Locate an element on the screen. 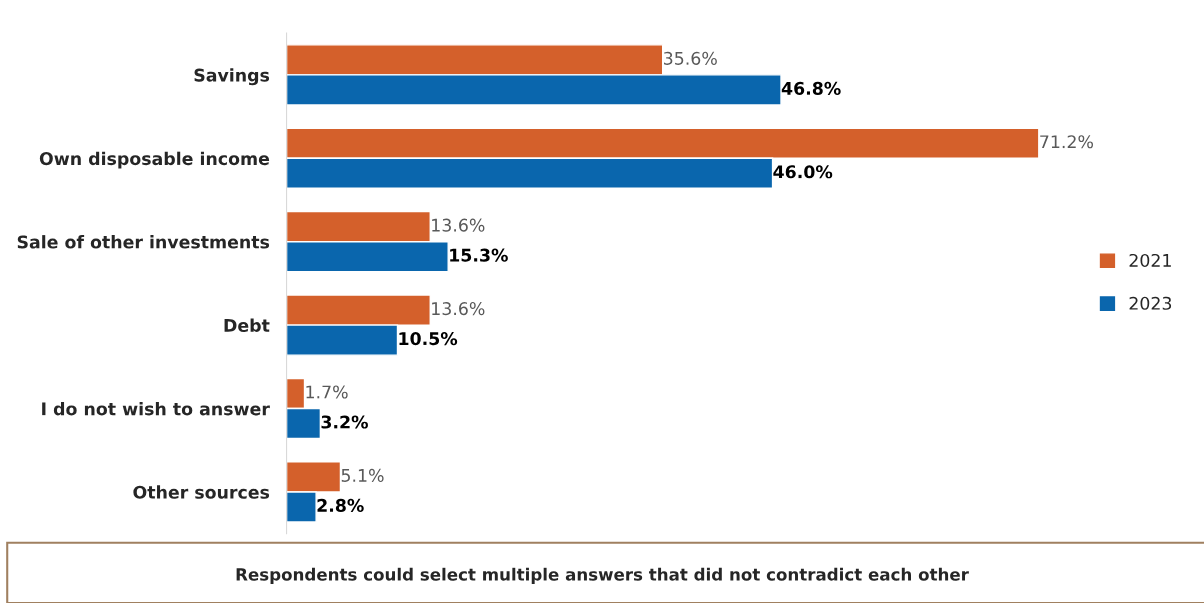 The height and width of the screenshot is (603, 1204). data-label: 35.6% is located at coordinates (690, 58).